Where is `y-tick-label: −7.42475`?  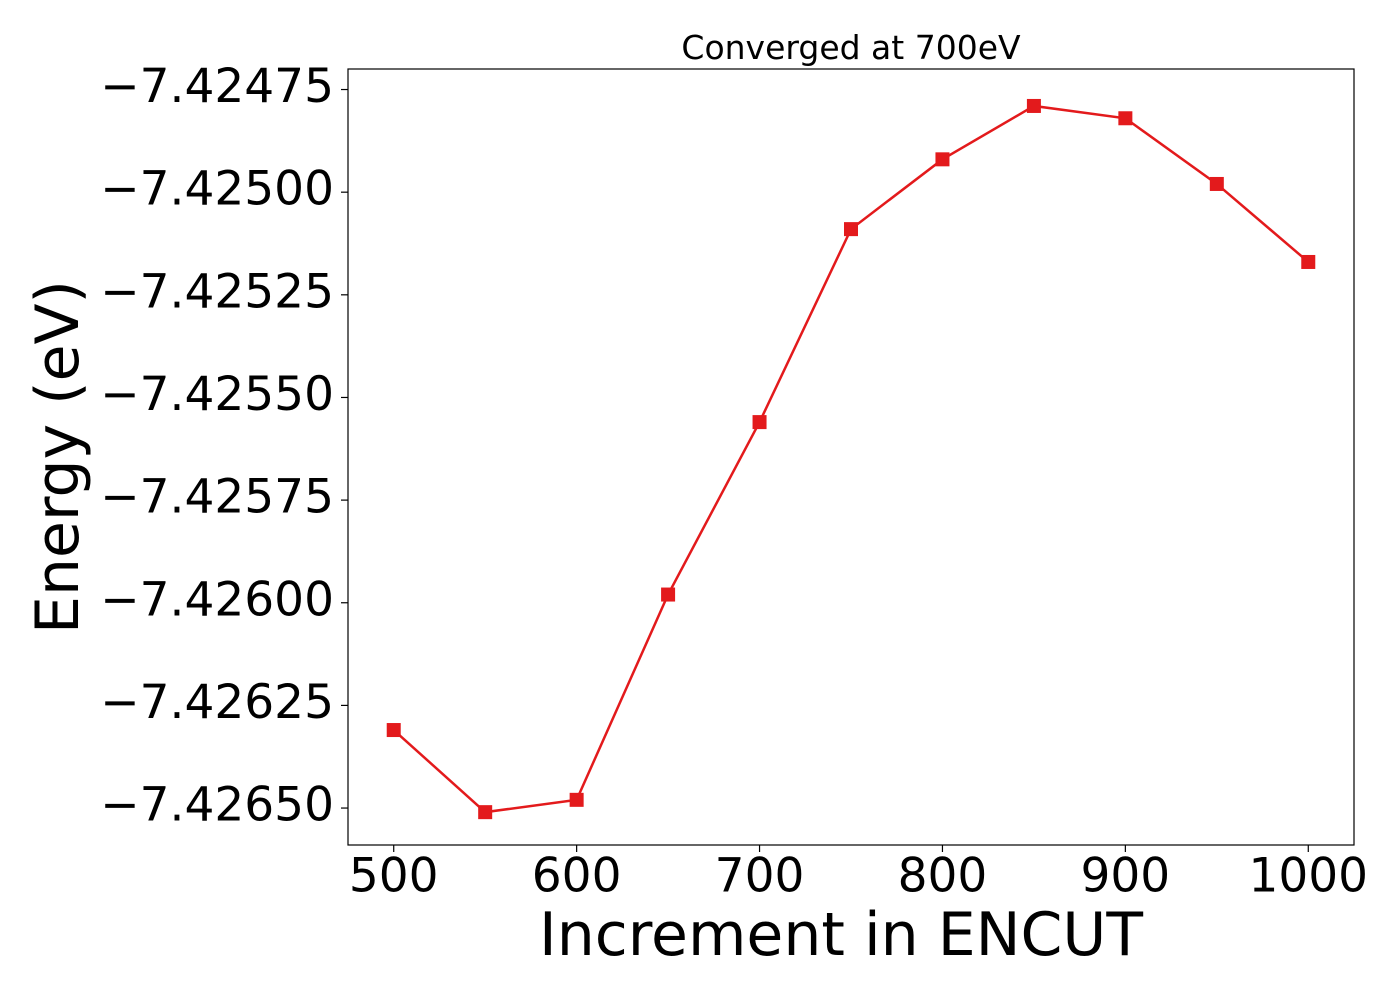
y-tick-label: −7.42475 is located at coordinates (217, 86).